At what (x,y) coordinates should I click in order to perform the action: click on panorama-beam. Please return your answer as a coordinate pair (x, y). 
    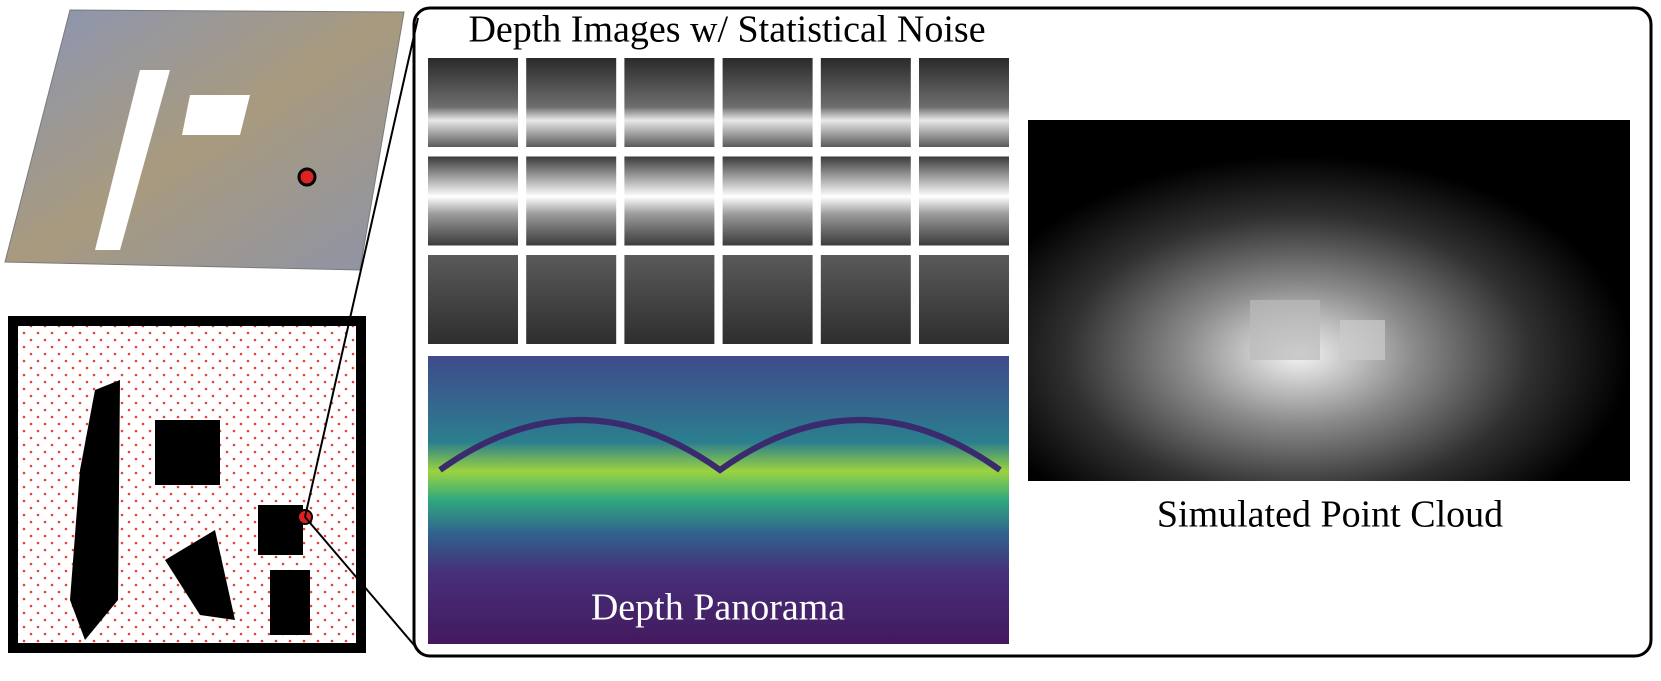
    Looking at the image, I should click on (720, 445).